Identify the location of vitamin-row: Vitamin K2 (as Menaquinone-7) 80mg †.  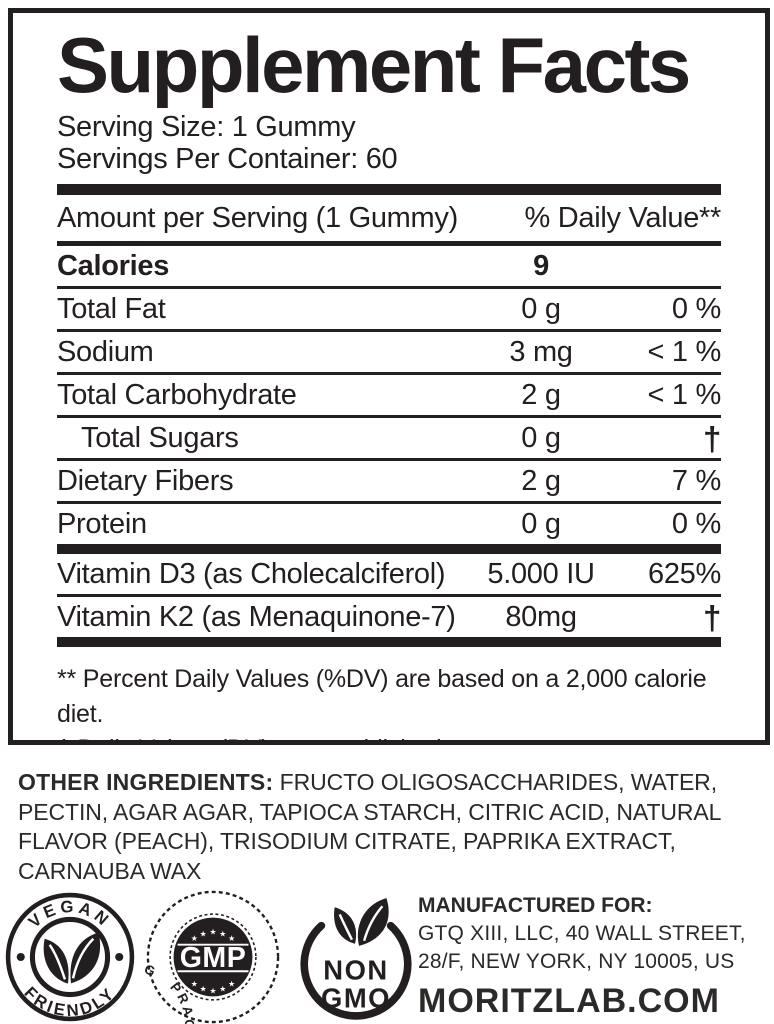
(389, 617).